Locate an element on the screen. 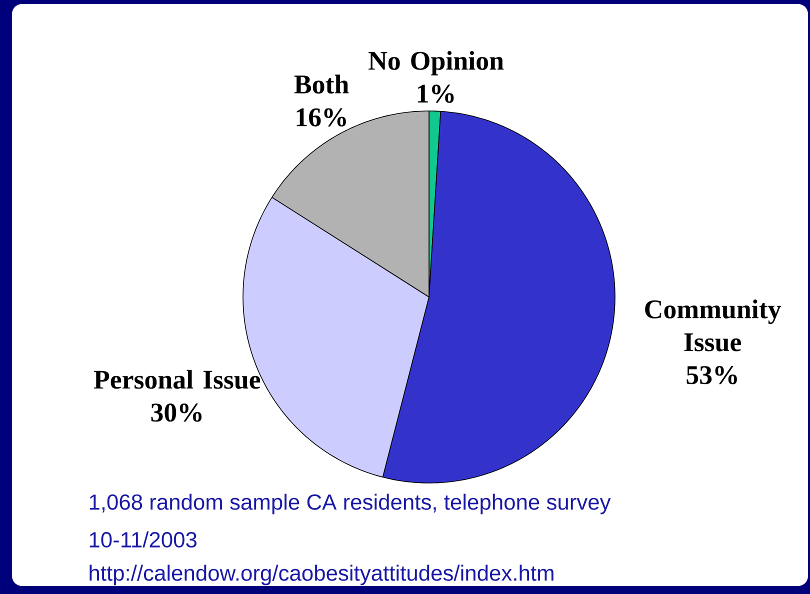 The image size is (810, 594). slice-label: Both is located at coordinates (321, 84).